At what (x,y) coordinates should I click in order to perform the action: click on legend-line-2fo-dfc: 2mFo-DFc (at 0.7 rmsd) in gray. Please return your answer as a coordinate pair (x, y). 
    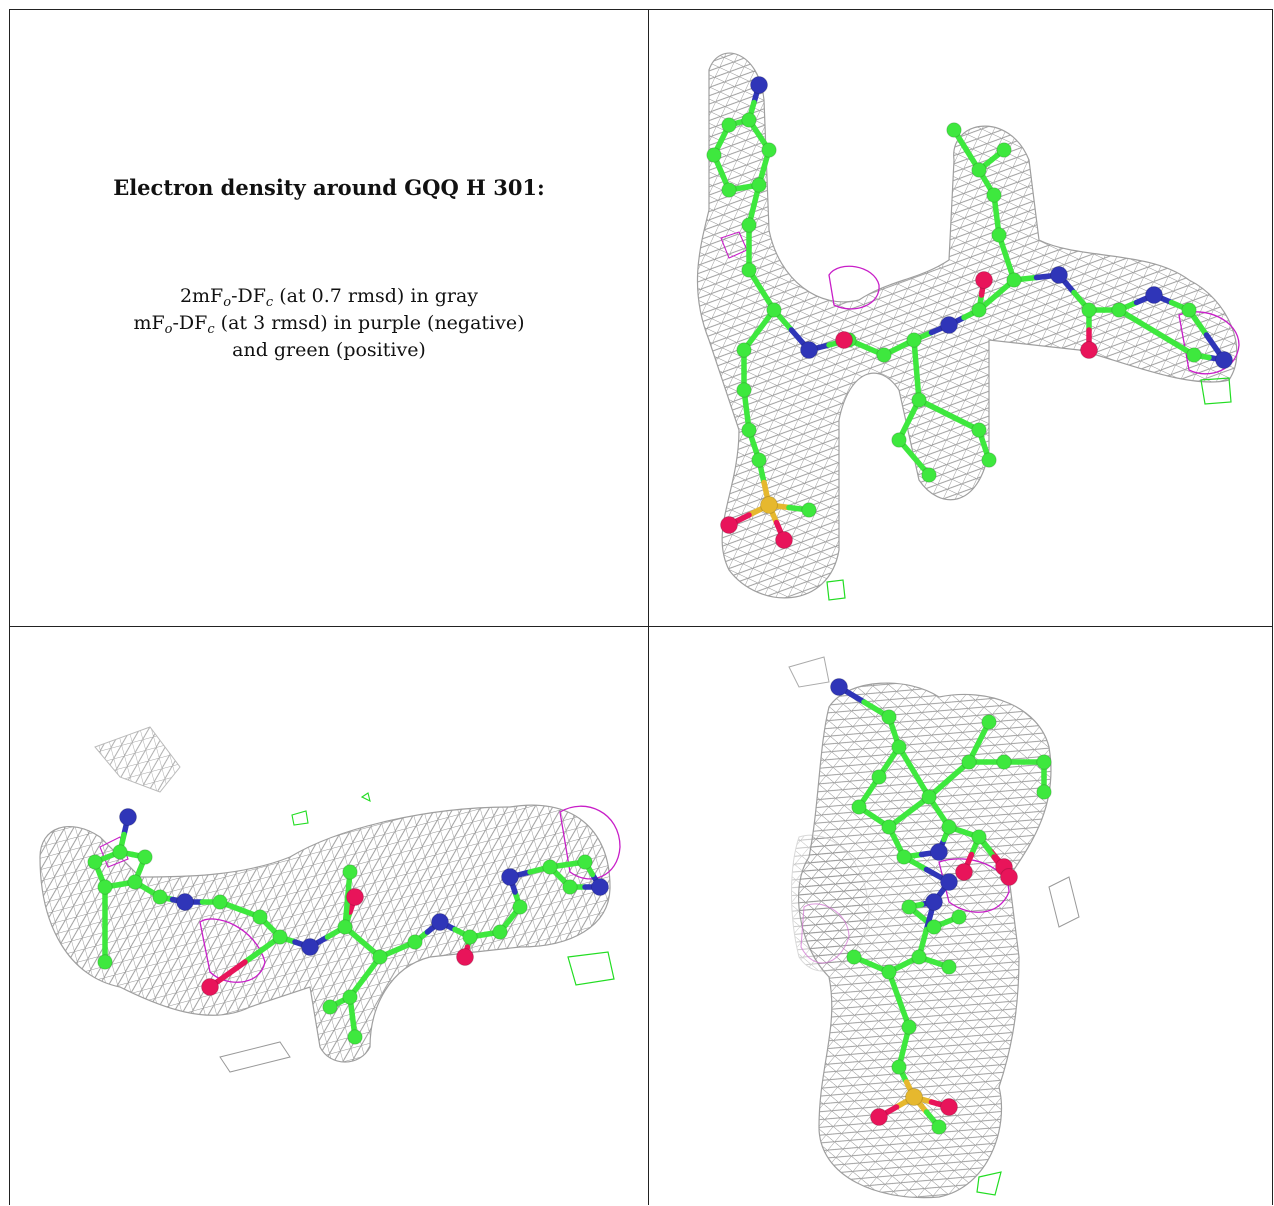
    Looking at the image, I should click on (329, 297).